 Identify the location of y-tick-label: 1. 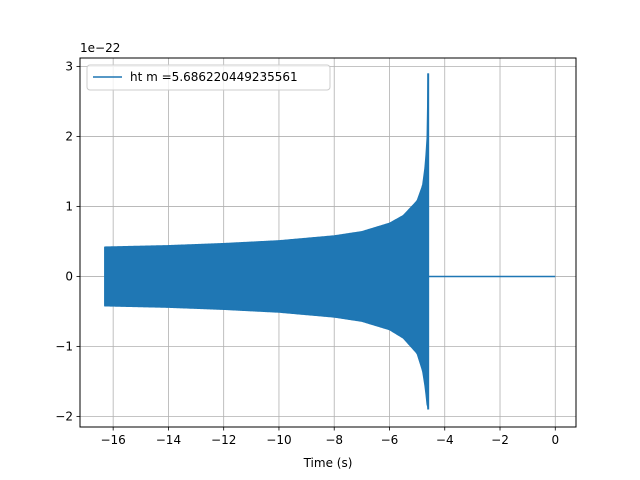
(69, 206).